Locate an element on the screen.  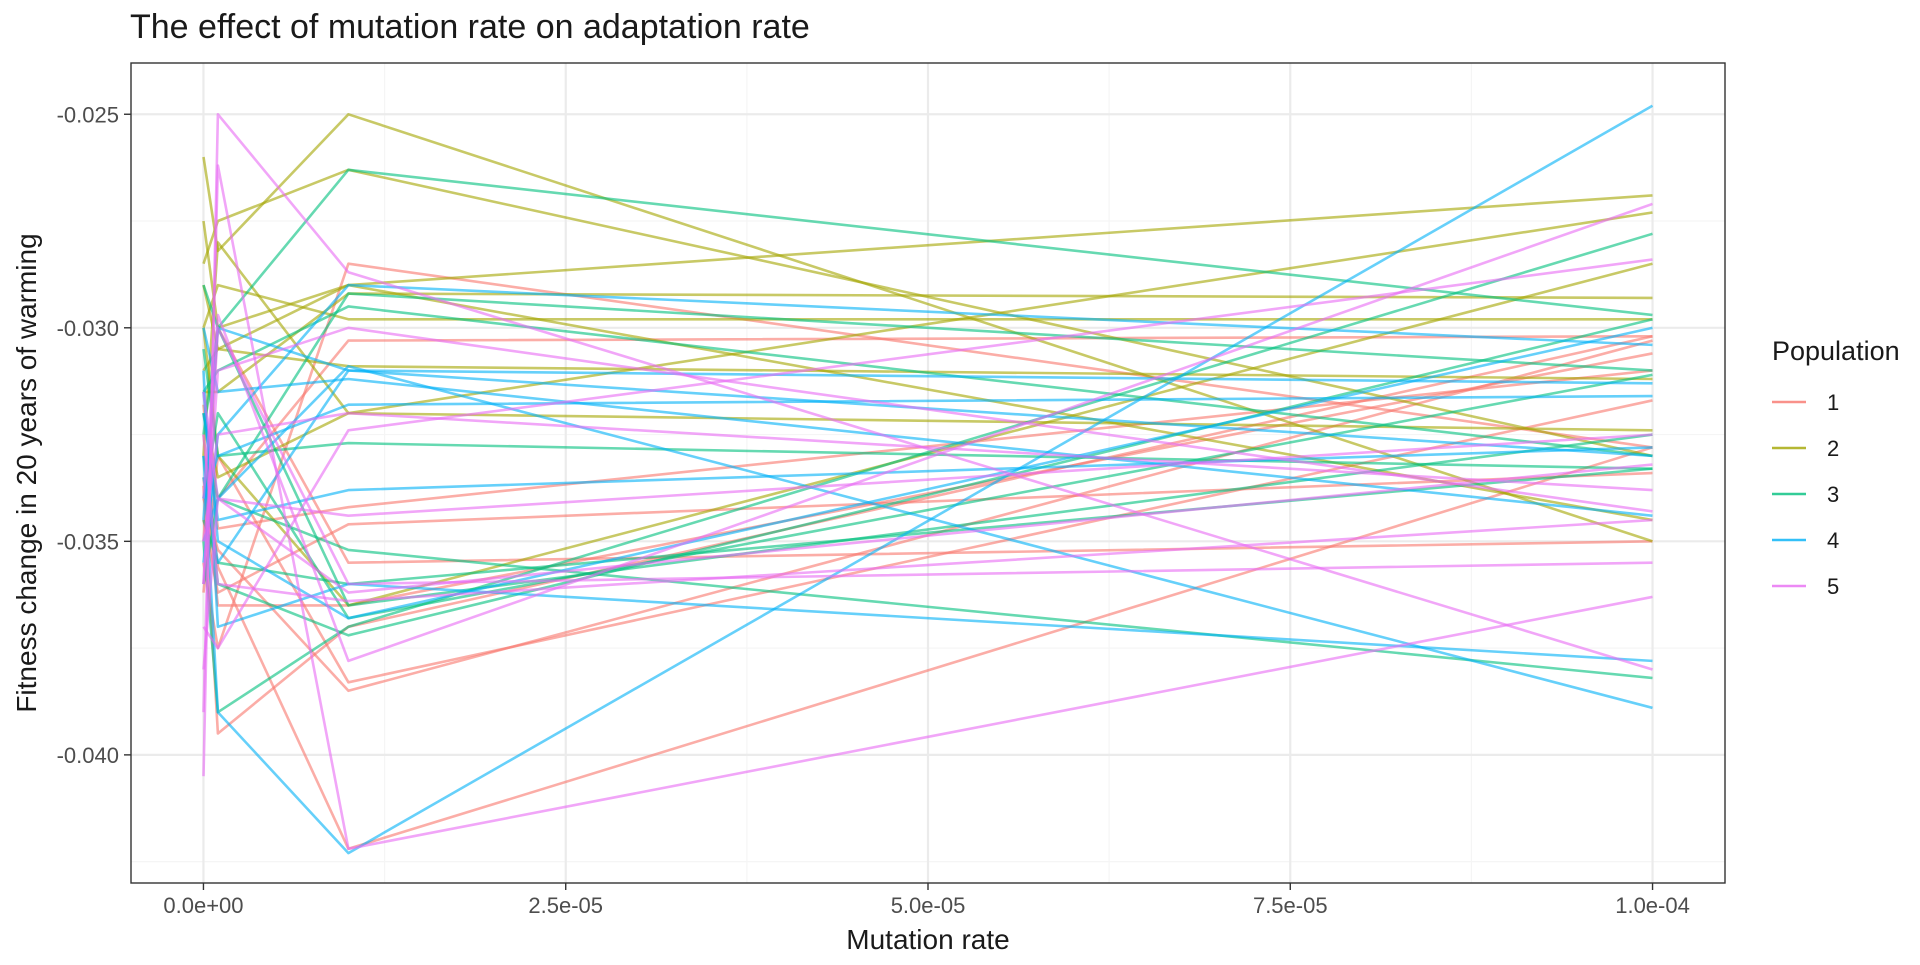
y-tick-label-0: -0.040 is located at coordinates (88, 755).